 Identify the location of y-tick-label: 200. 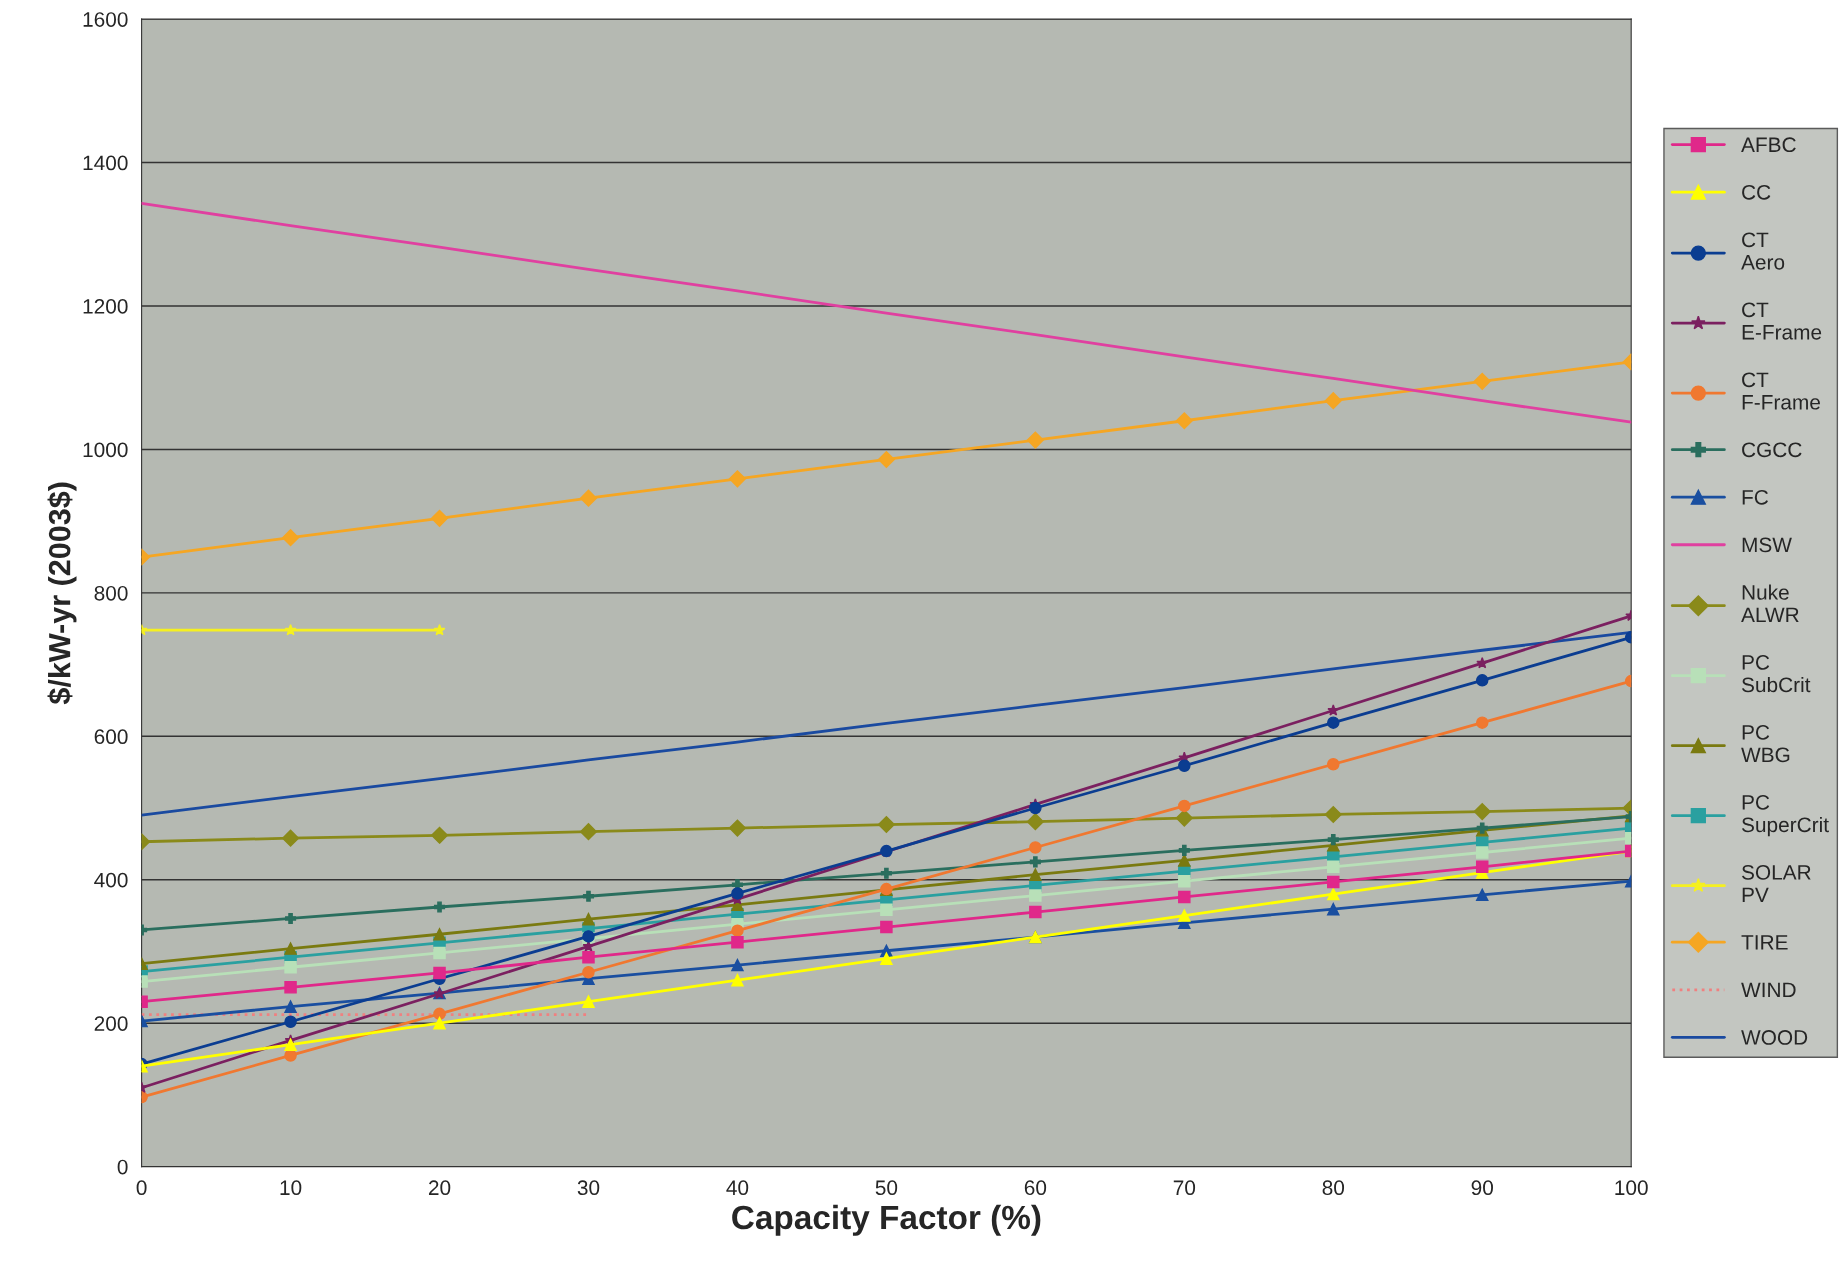
(111, 1023).